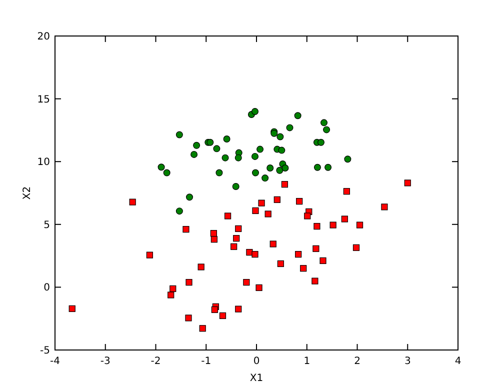 This screenshot has height=387, width=504. Describe the element at coordinates (47, 225) in the screenshot. I see `y-tick-label: 5` at that location.